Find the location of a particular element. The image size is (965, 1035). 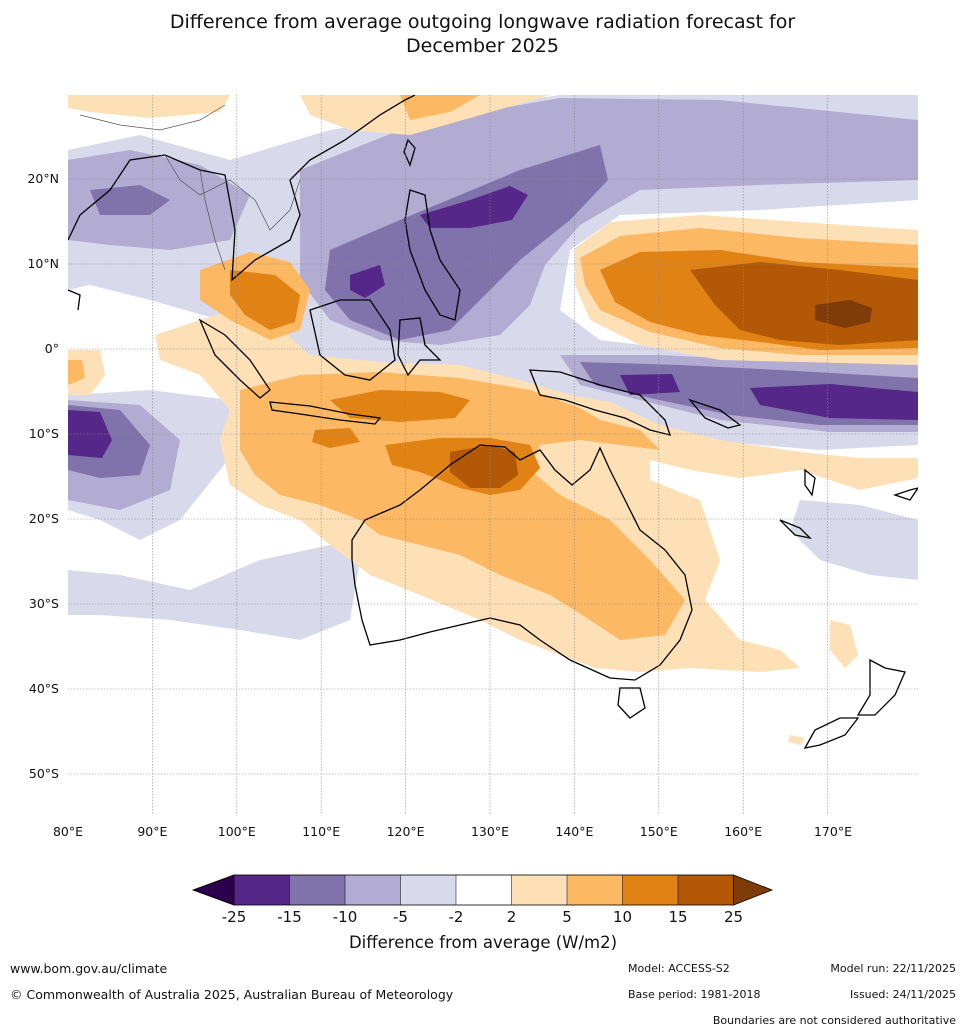

colorbar-tick: 10 is located at coordinates (622, 917).